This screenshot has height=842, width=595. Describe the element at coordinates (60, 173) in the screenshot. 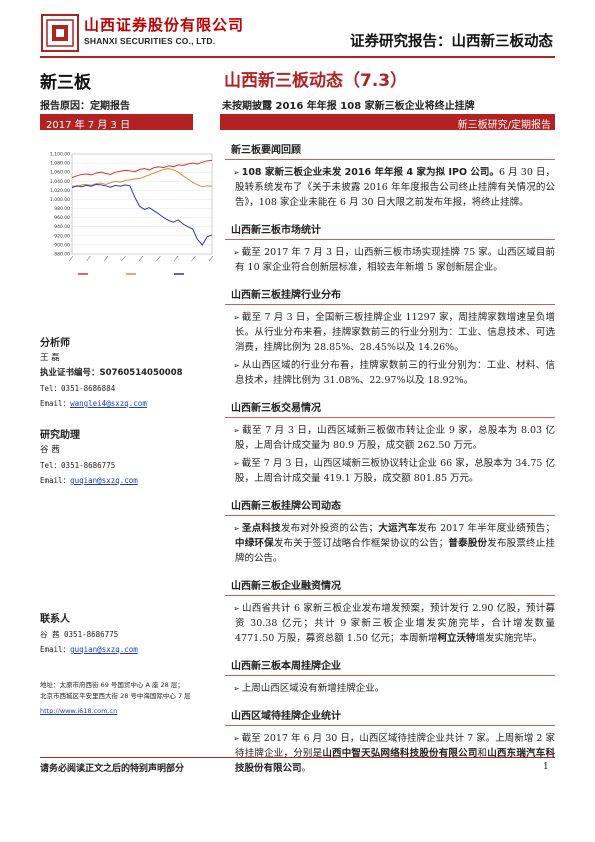

I see `y-tick-label: 1,060.00` at that location.